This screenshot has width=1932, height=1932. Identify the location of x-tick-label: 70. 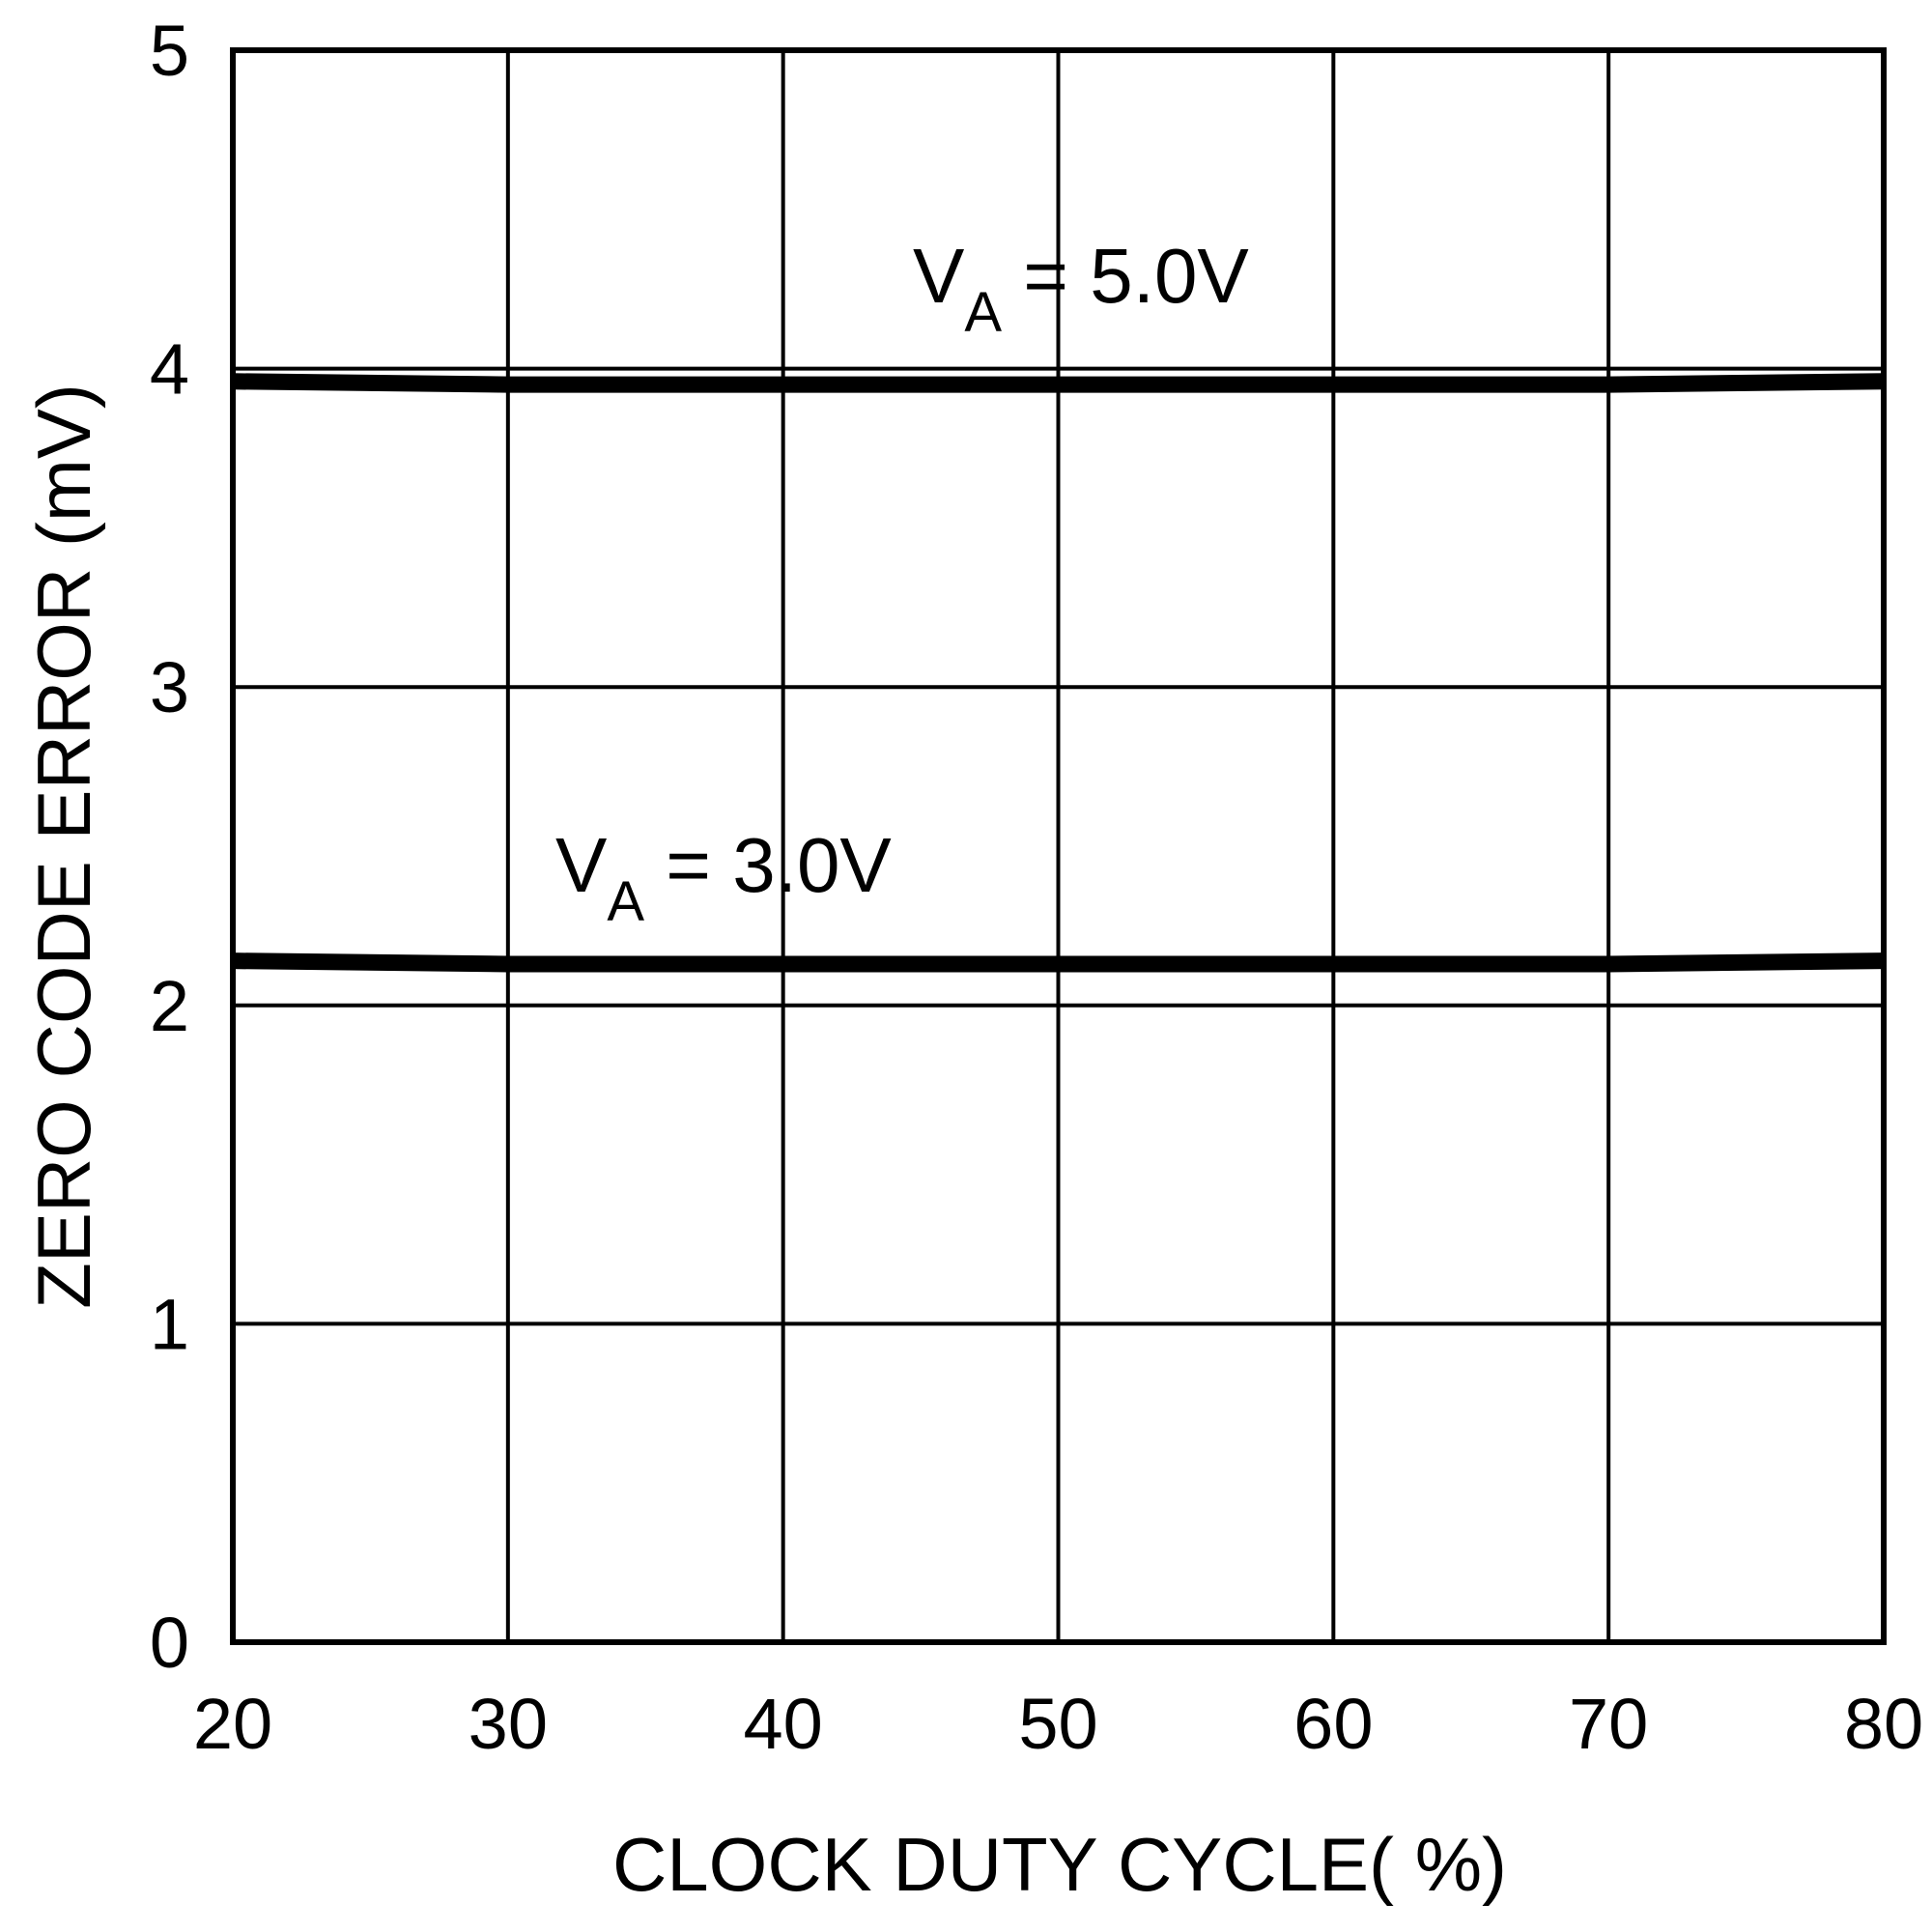
(1608, 1724).